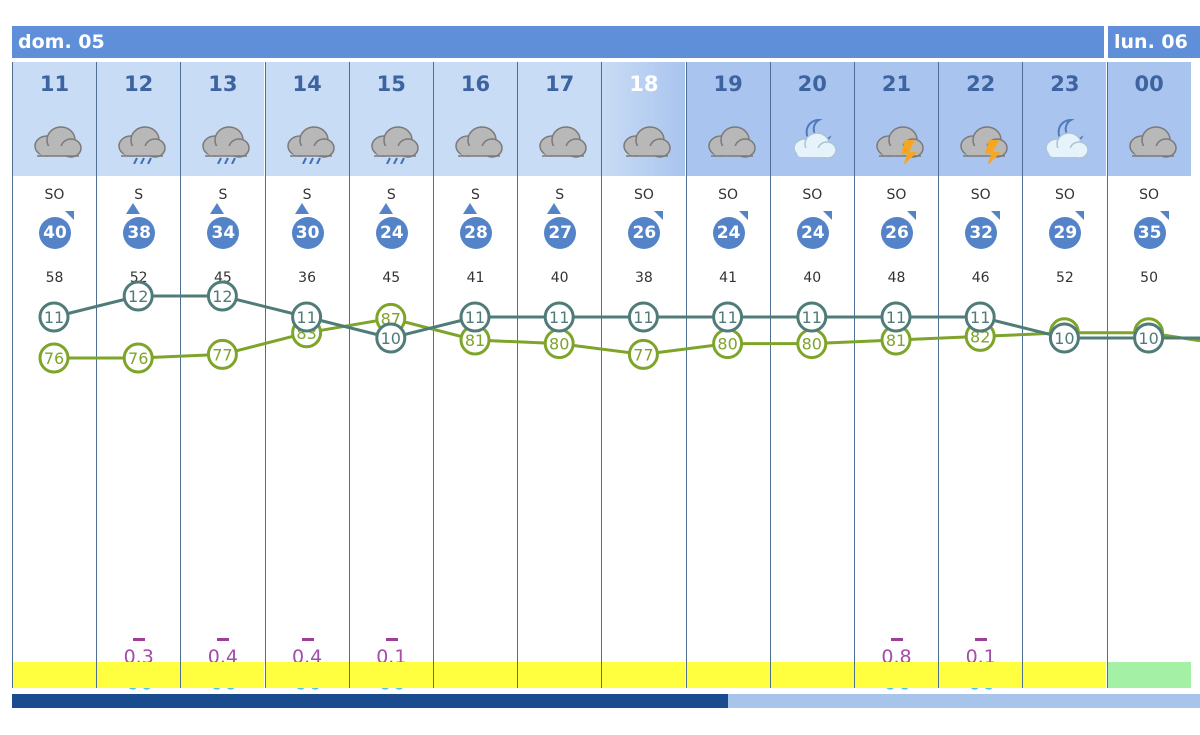 The height and width of the screenshot is (735, 1200). What do you see at coordinates (54, 84) in the screenshot?
I see `hour-label: 11` at bounding box center [54, 84].